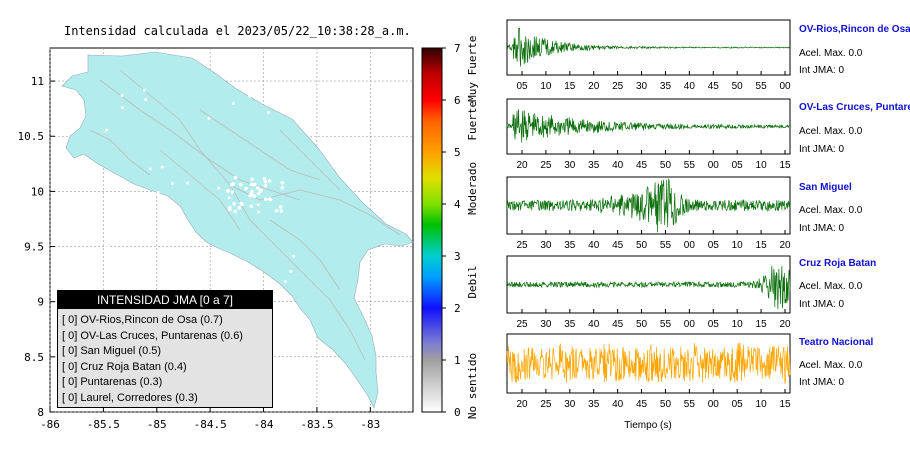 The width and height of the screenshot is (910, 460). Describe the element at coordinates (457, 204) in the screenshot. I see `colorbar-tick-label: 4` at that location.